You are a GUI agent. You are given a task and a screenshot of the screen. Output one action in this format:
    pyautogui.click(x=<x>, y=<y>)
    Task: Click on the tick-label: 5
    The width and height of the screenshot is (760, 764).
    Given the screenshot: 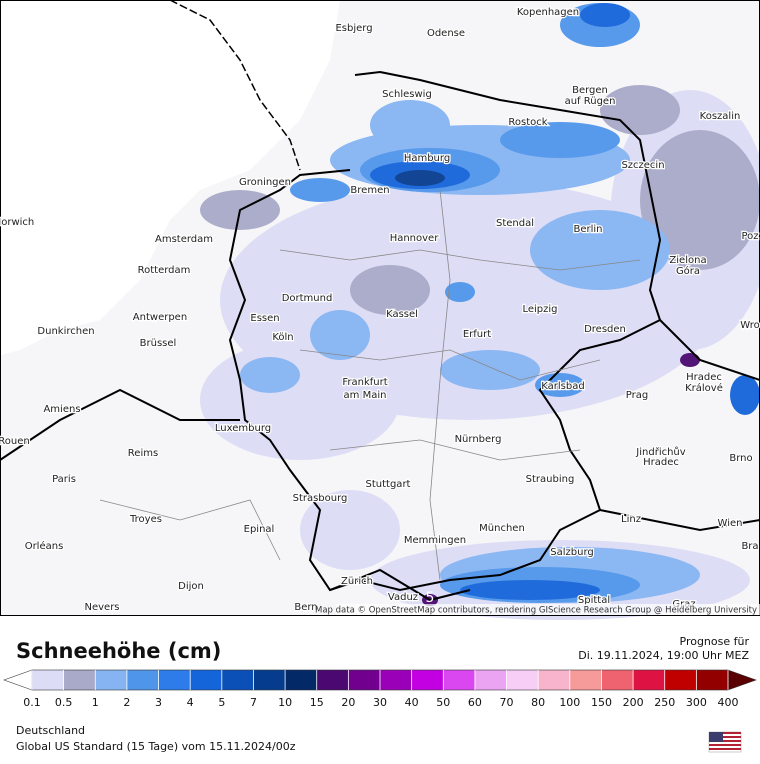 What is the action you would take?
    pyautogui.click(x=221, y=702)
    